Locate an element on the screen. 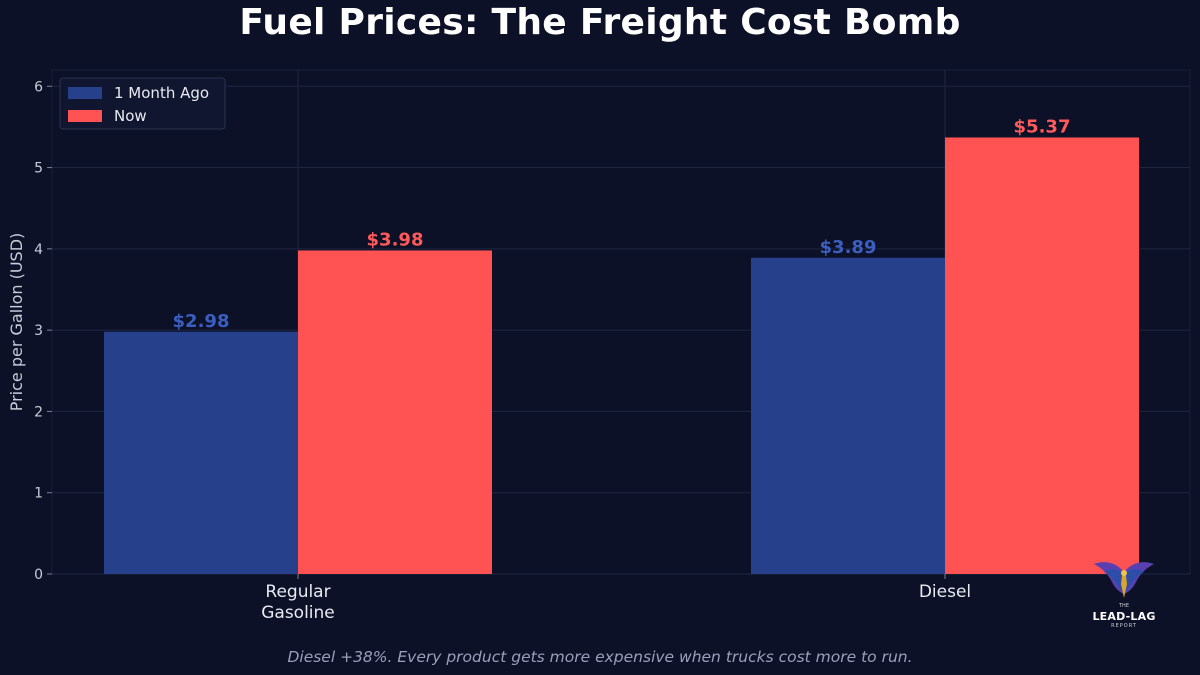 Image resolution: width=1200 pixels, height=675 pixels. y-tick-label: 0 is located at coordinates (38, 575).